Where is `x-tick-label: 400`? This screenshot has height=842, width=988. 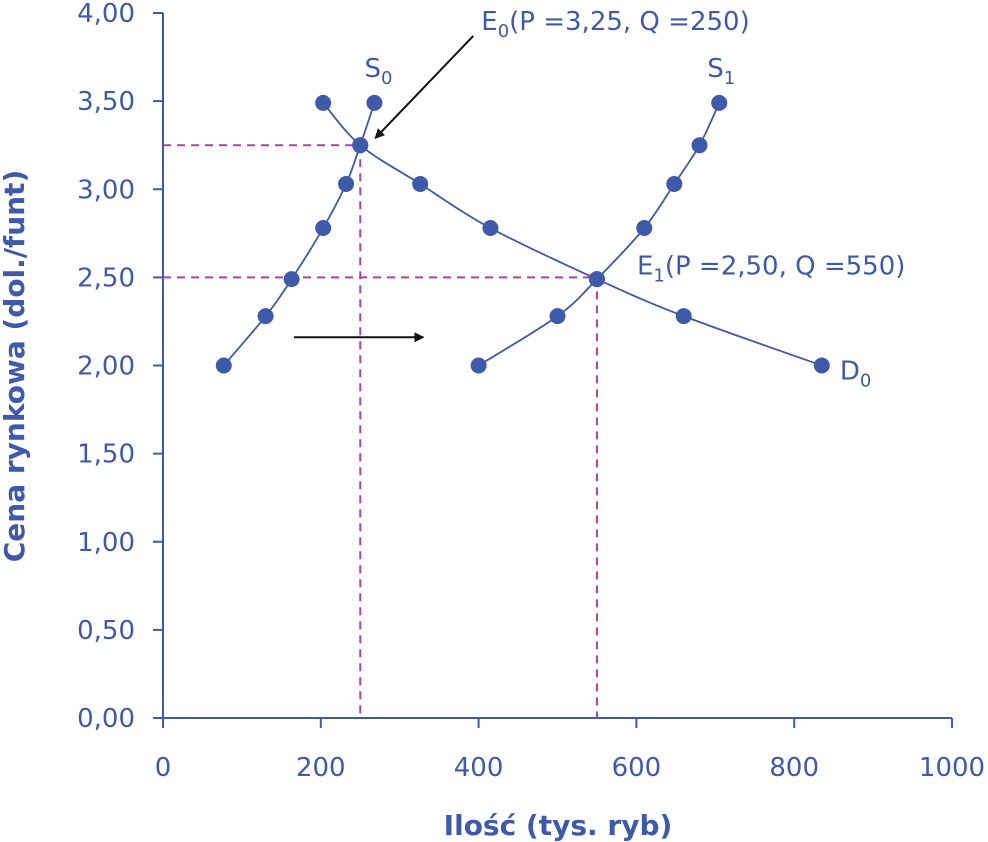 x-tick-label: 400 is located at coordinates (479, 768).